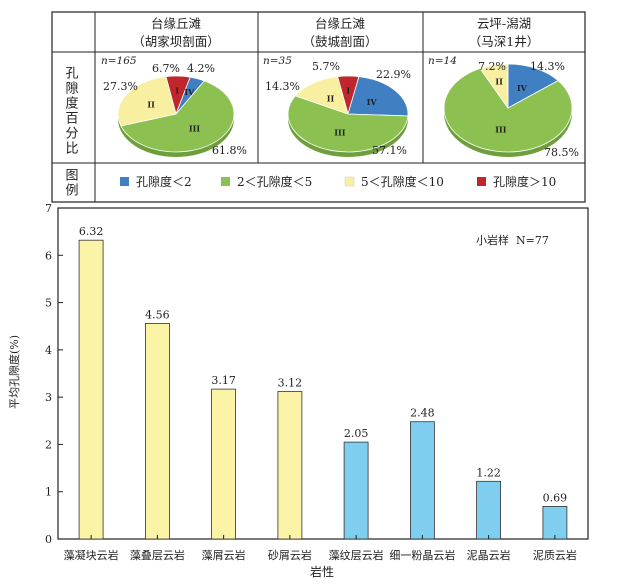  Describe the element at coordinates (393, 74) in the screenshot. I see `pie-pct-label-IV: 22.9%` at that location.